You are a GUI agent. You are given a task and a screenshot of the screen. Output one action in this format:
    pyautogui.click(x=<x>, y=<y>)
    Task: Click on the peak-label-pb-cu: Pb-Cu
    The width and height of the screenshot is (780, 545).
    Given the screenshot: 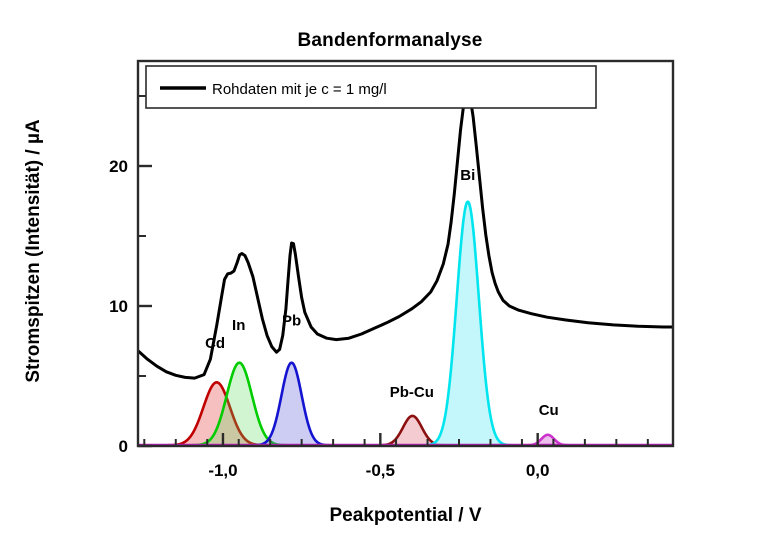 What is the action you would take?
    pyautogui.click(x=412, y=392)
    